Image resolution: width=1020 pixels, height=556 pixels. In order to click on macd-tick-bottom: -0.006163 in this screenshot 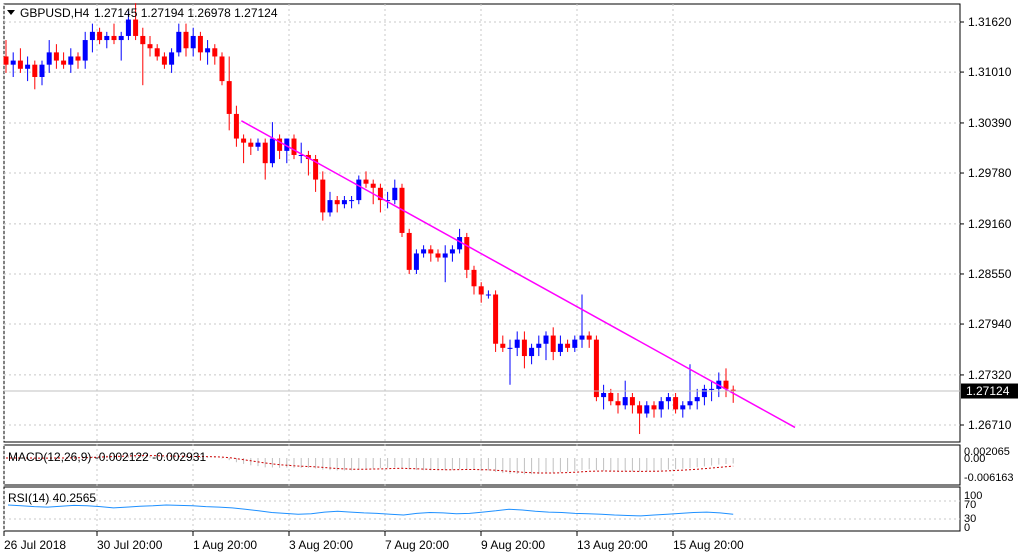, I will do `click(989, 478)`.